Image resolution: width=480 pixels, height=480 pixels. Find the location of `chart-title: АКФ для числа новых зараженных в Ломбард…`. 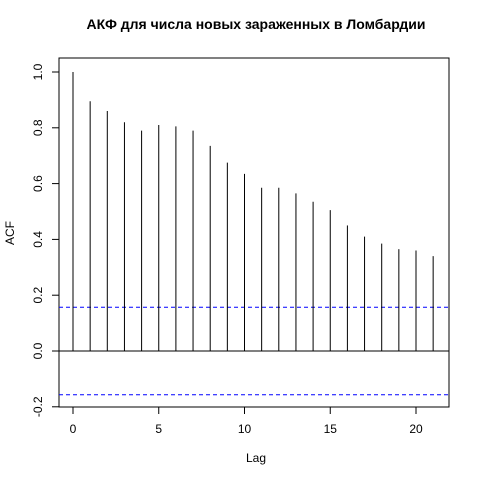

chart-title: АКФ для числа новых зараженных в Ломбард… is located at coordinates (255, 24).